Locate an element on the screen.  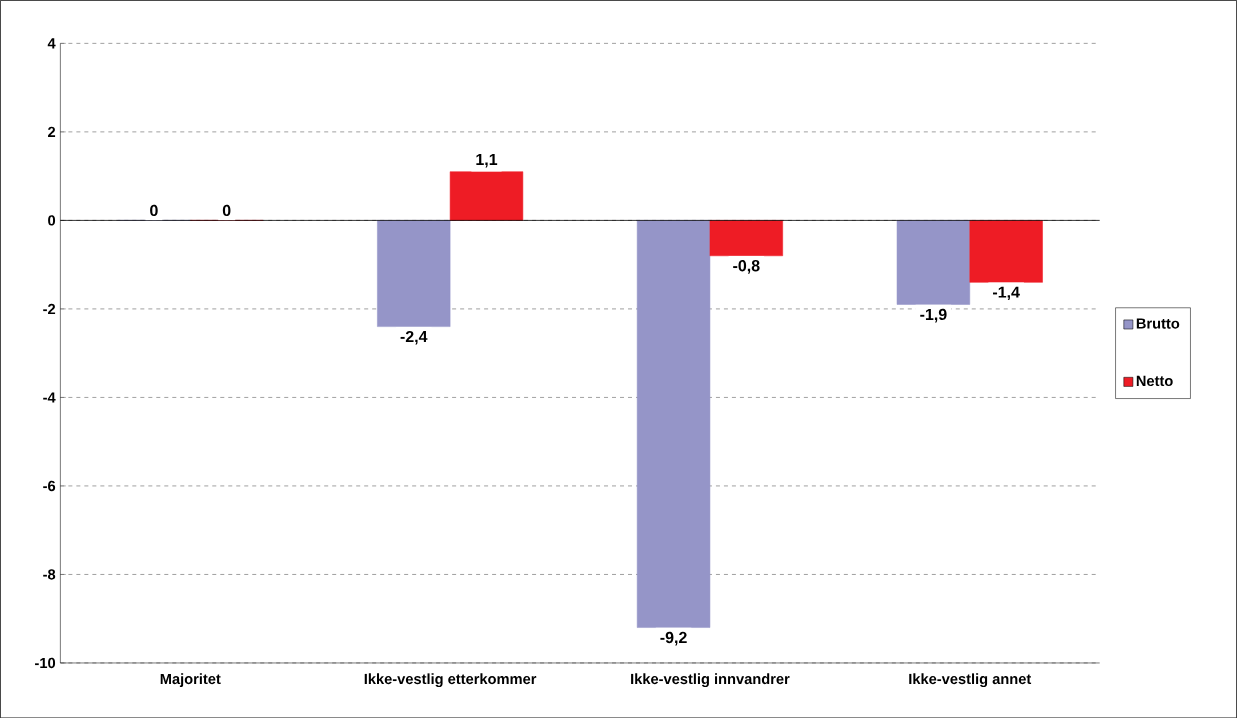
legend-label: Netto is located at coordinates (1154, 380).